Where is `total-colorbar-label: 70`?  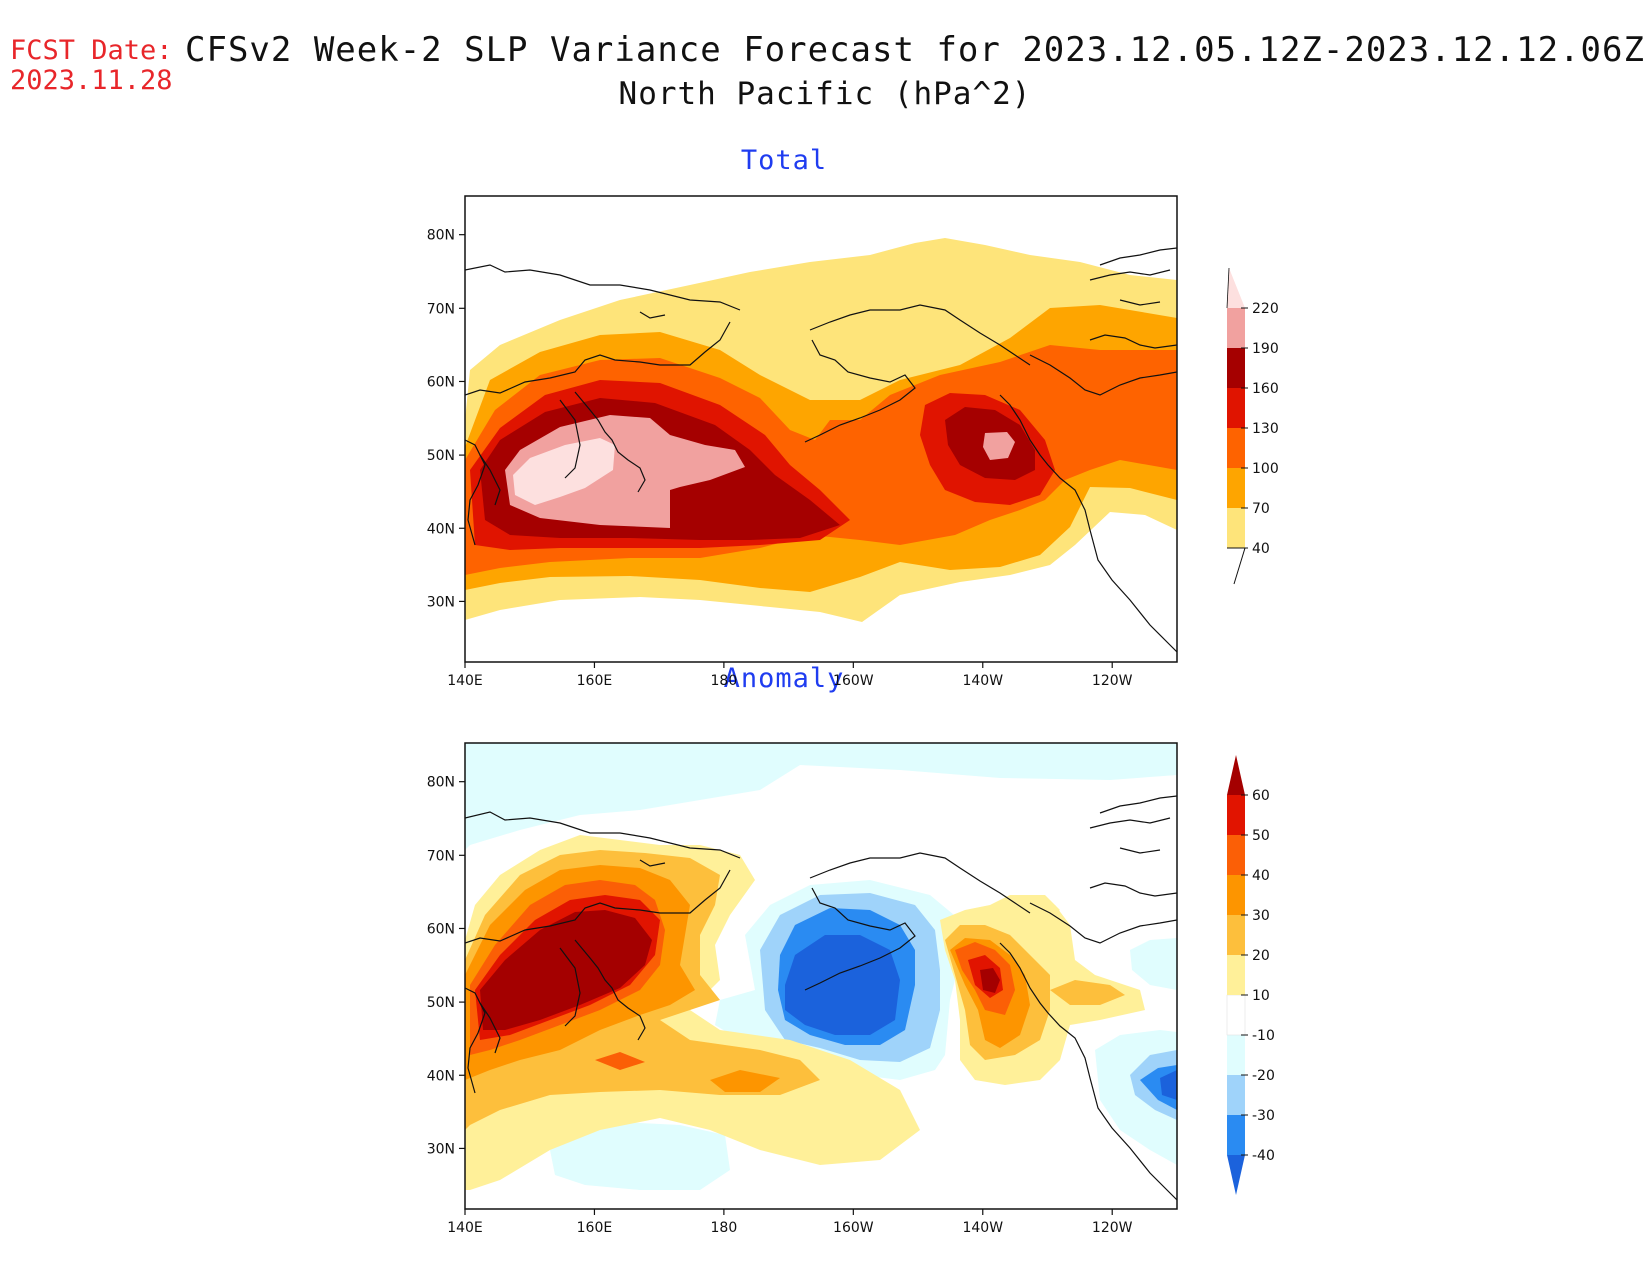
total-colorbar-label: 70 is located at coordinates (1261, 509).